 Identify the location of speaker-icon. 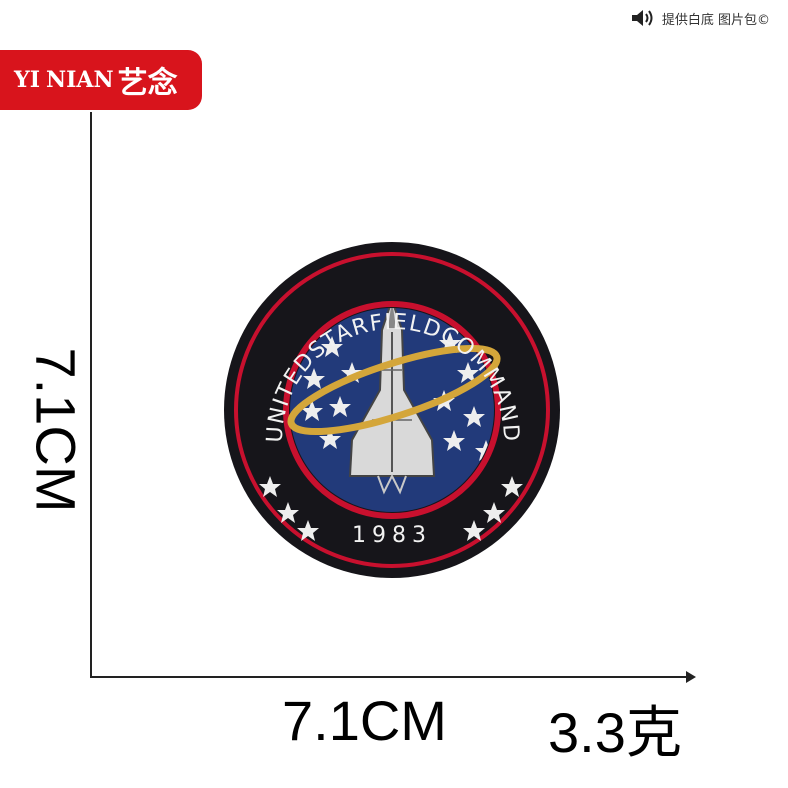
(642, 18).